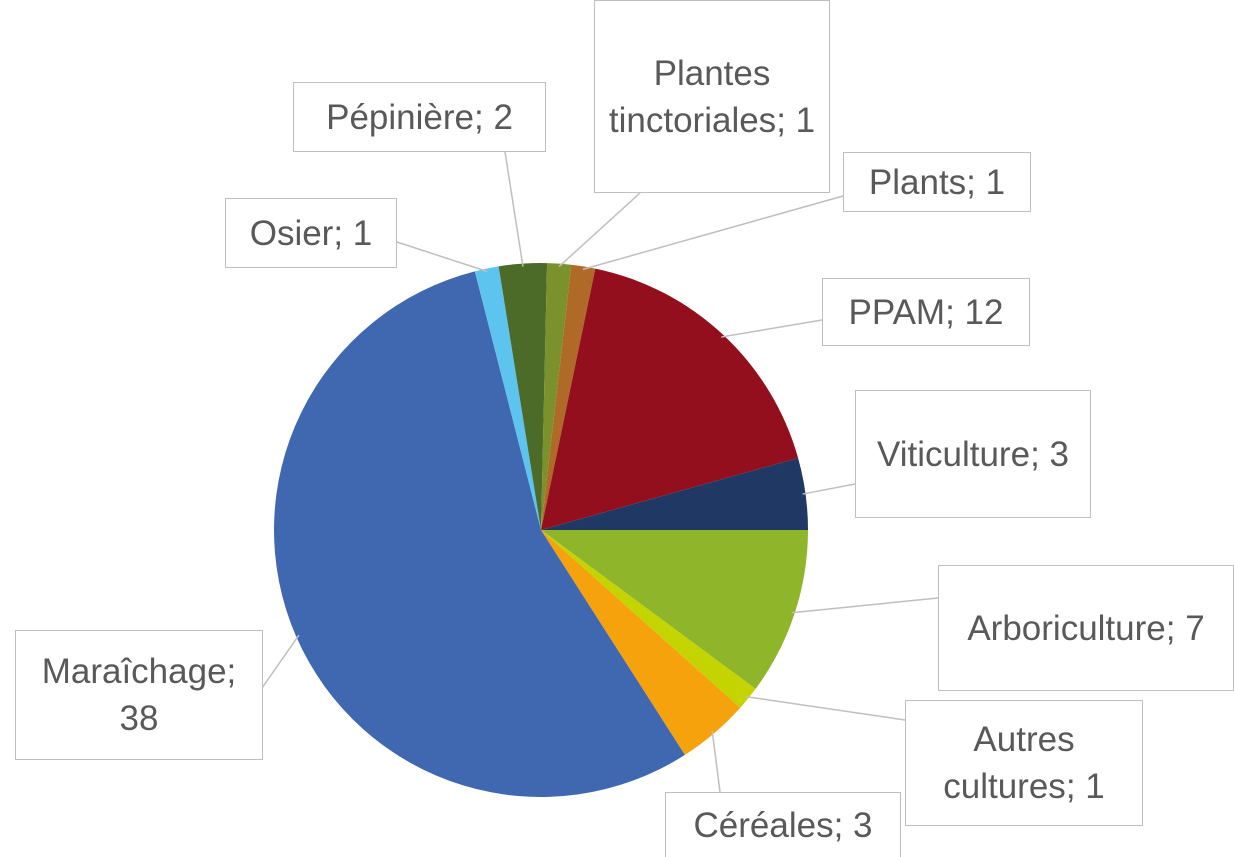  I want to click on label-text: Plantes tinctoriales; 1, so click(712, 97).